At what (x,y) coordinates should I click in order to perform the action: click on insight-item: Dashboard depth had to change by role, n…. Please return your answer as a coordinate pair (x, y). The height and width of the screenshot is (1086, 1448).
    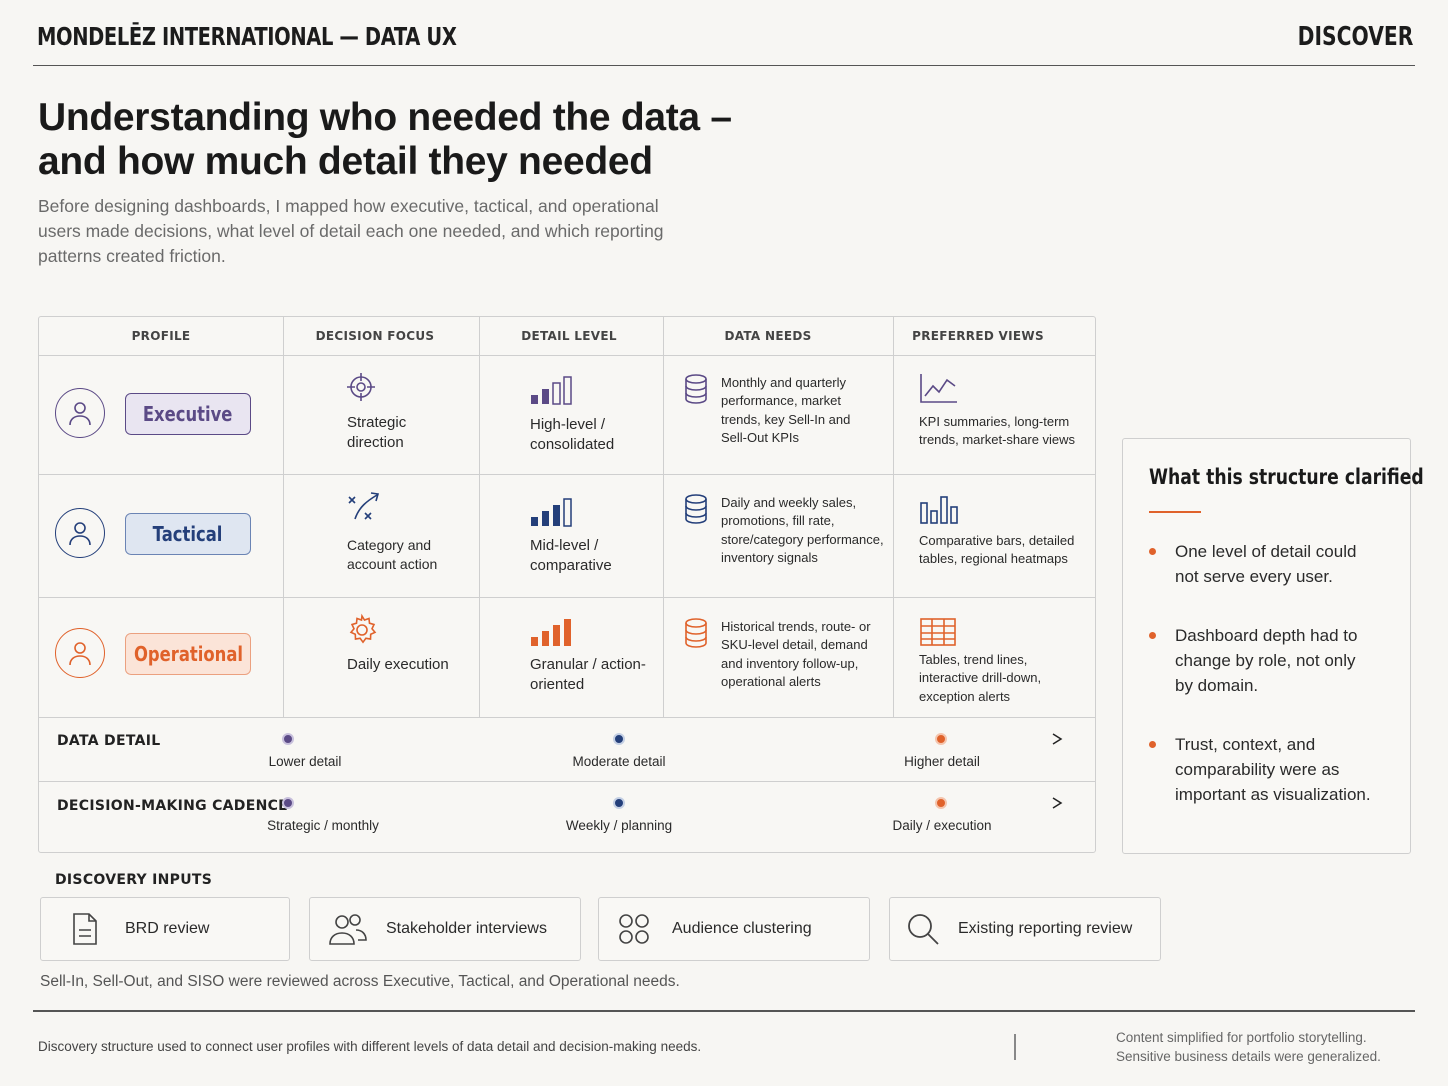
    Looking at the image, I should click on (1262, 660).